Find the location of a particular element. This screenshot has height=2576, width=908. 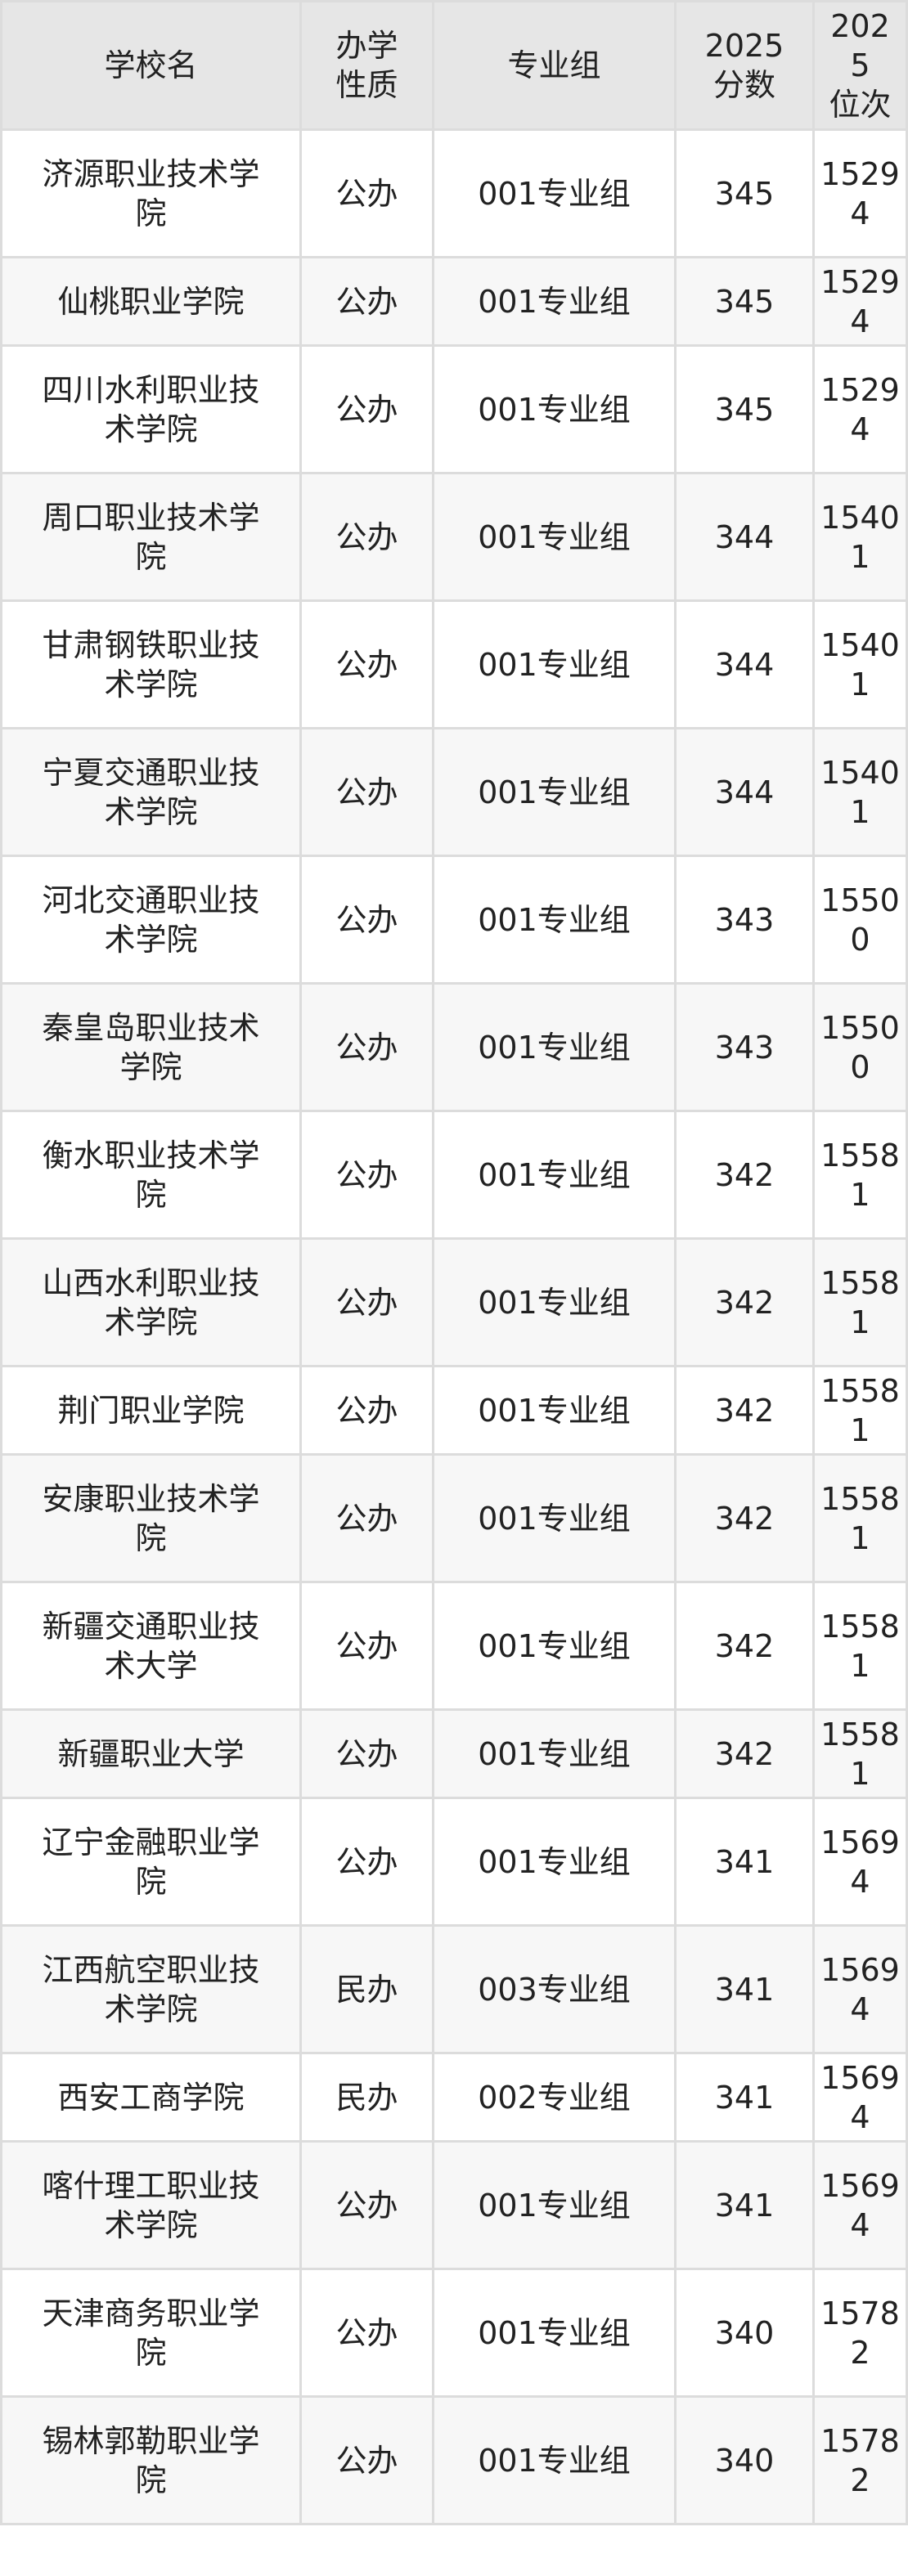

cell-school: 辽宁金融职业学院 is located at coordinates (151, 1862).